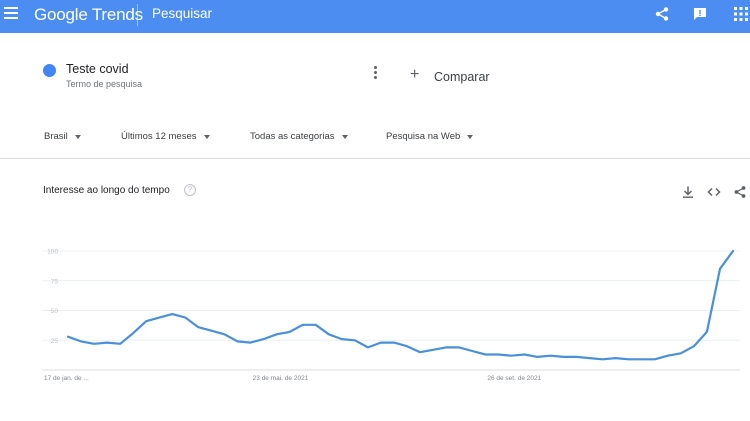 The width and height of the screenshot is (750, 421). What do you see at coordinates (281, 378) in the screenshot?
I see `x-tick-label: 23 de mai. de 2021` at bounding box center [281, 378].